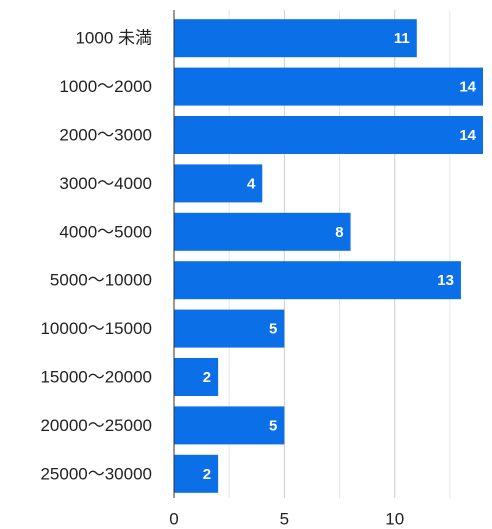 The height and width of the screenshot is (529, 492). I want to click on value-label: 4, so click(251, 183).